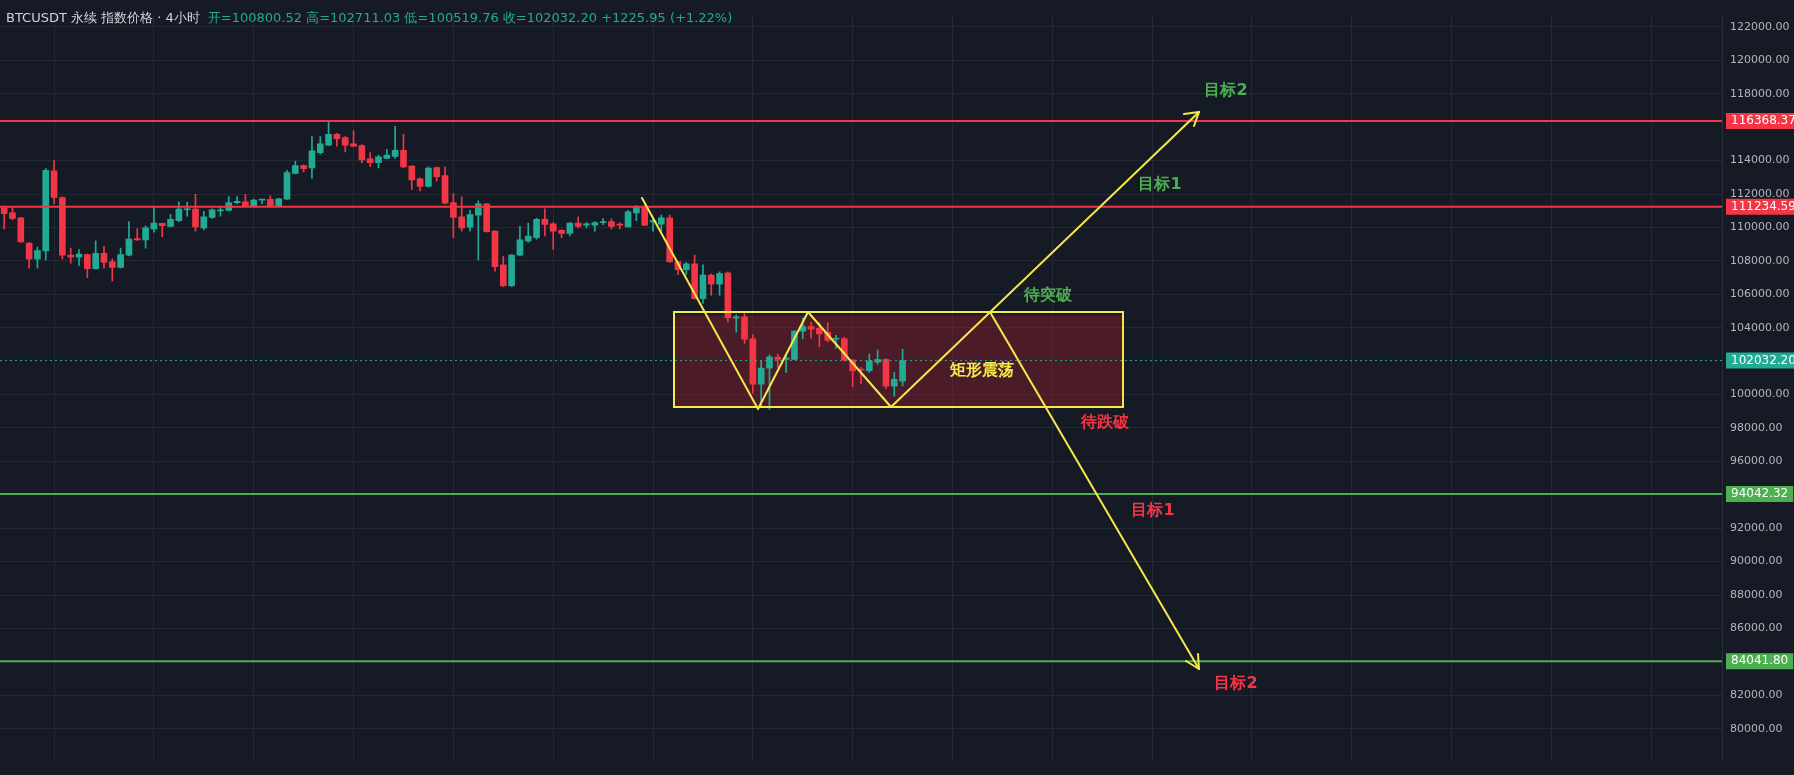  What do you see at coordinates (1756, 561) in the screenshot?
I see `y-tick-label: 90000.00` at bounding box center [1756, 561].